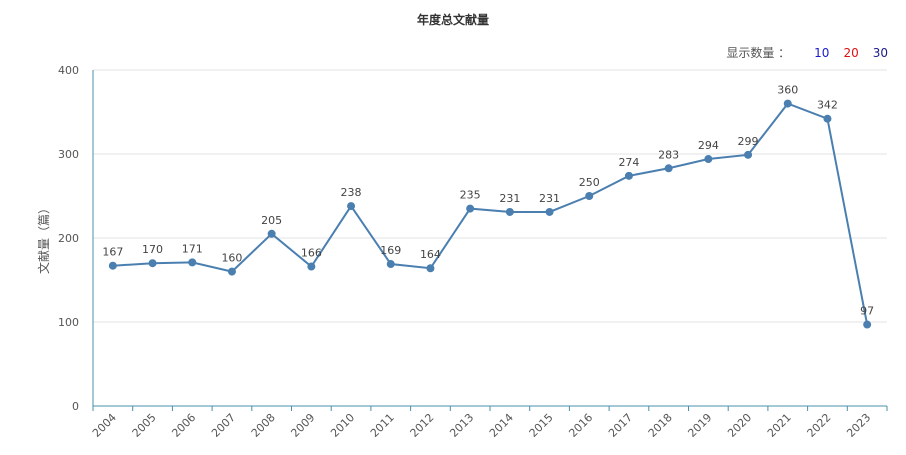 The height and width of the screenshot is (455, 906). What do you see at coordinates (263, 425) in the screenshot?
I see `x-tick-label: 2008` at bounding box center [263, 425].